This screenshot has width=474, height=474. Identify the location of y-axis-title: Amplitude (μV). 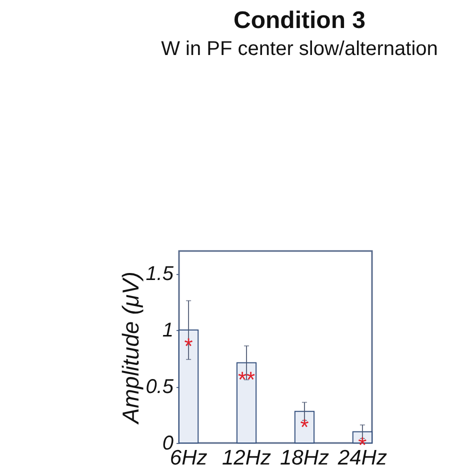
(131, 349).